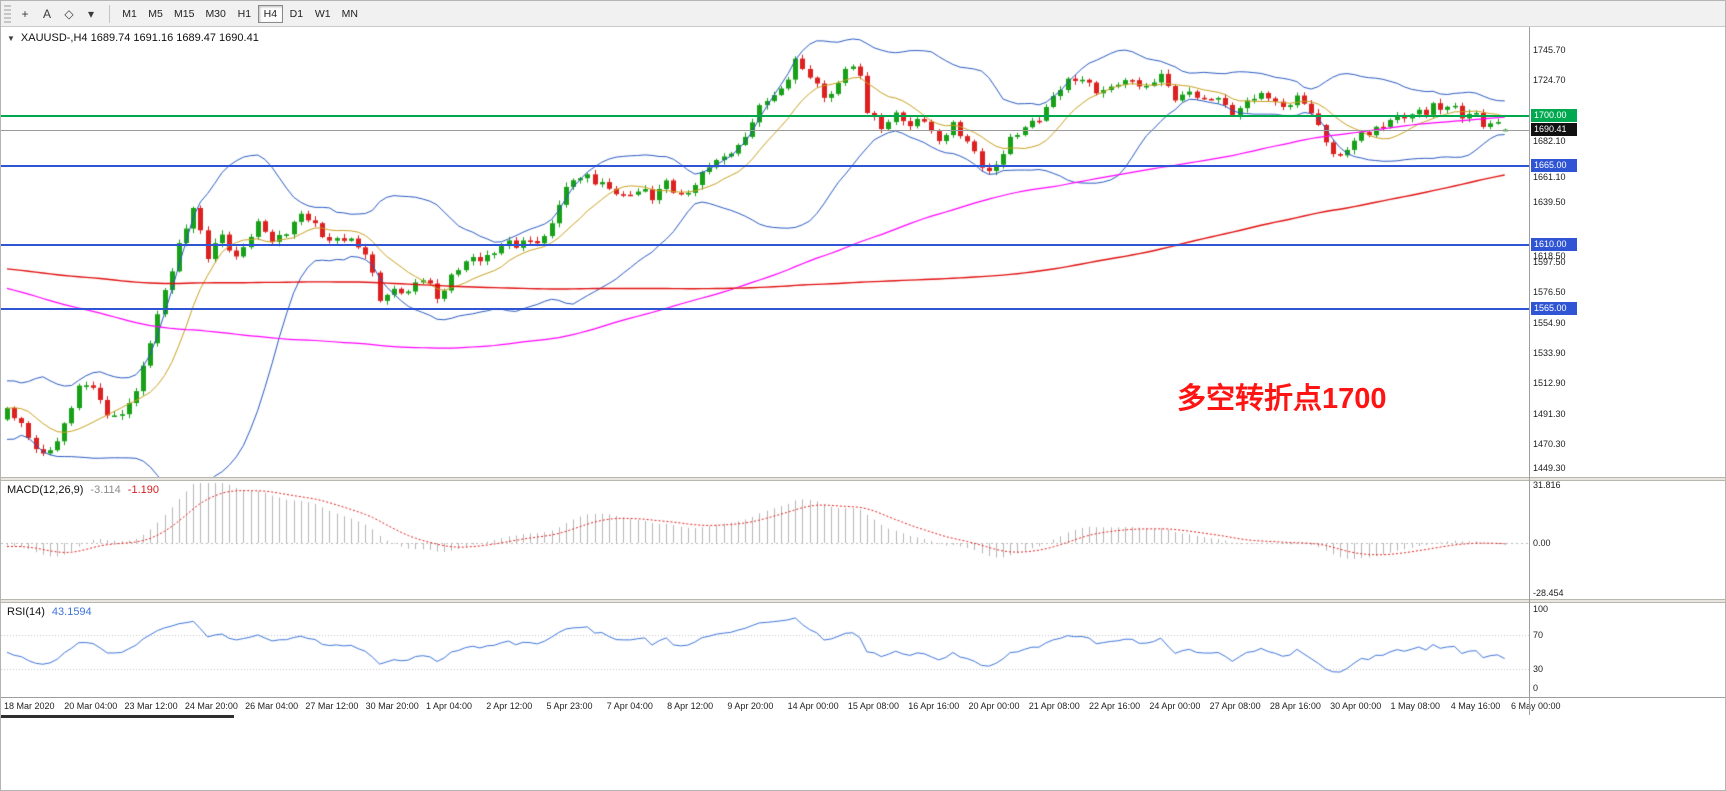 This screenshot has height=791, width=1726. Describe the element at coordinates (46, 13) in the screenshot. I see `text-label-tool-button: A` at that location.